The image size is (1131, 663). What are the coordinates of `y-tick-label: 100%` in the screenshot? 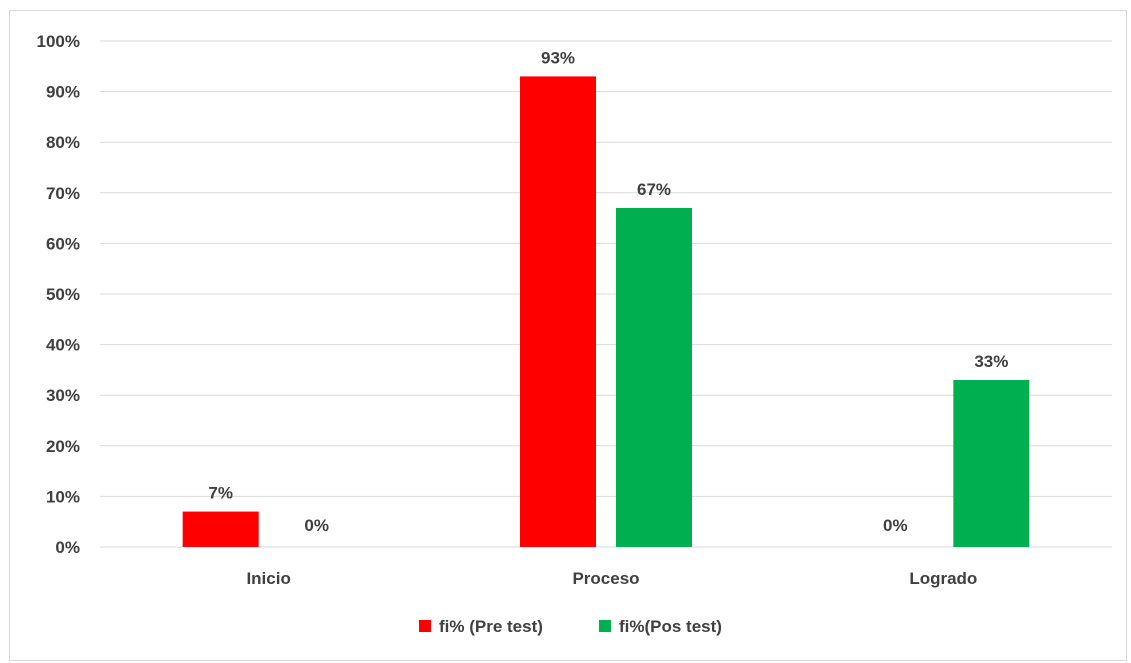 It's located at (58, 41).